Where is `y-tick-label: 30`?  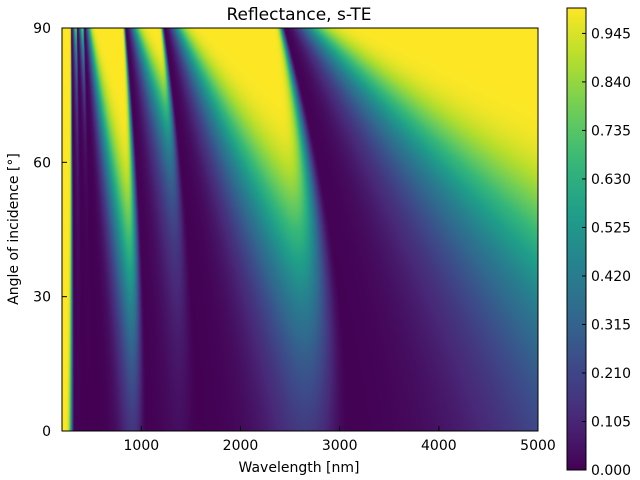 y-tick-label: 30 is located at coordinates (42, 298).